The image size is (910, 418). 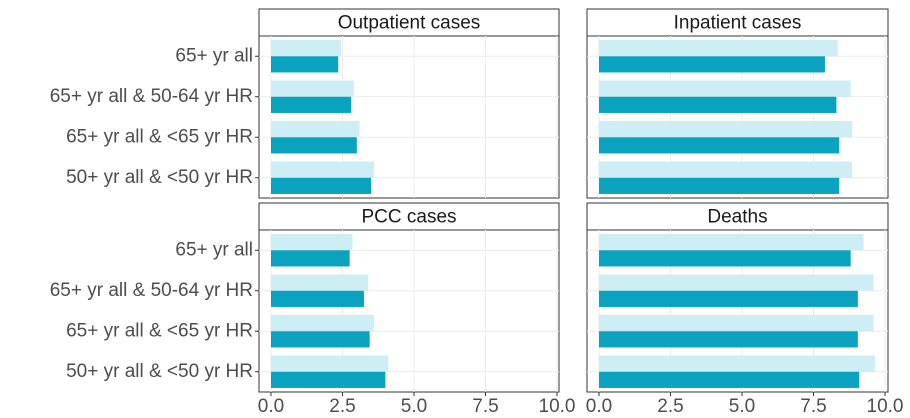 I want to click on panel-title: PCC cases, so click(x=408, y=217).